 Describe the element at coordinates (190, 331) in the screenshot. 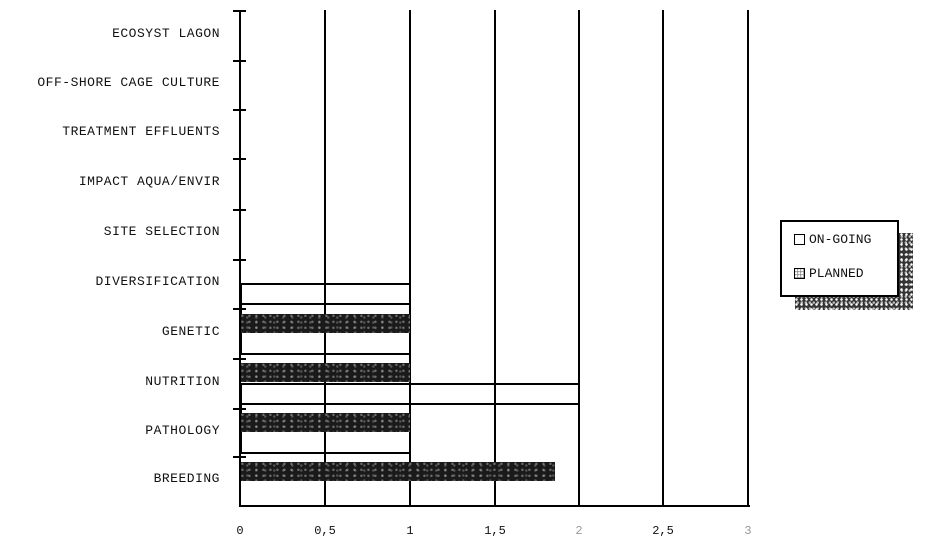

I see `category-label: GENETIC` at that location.